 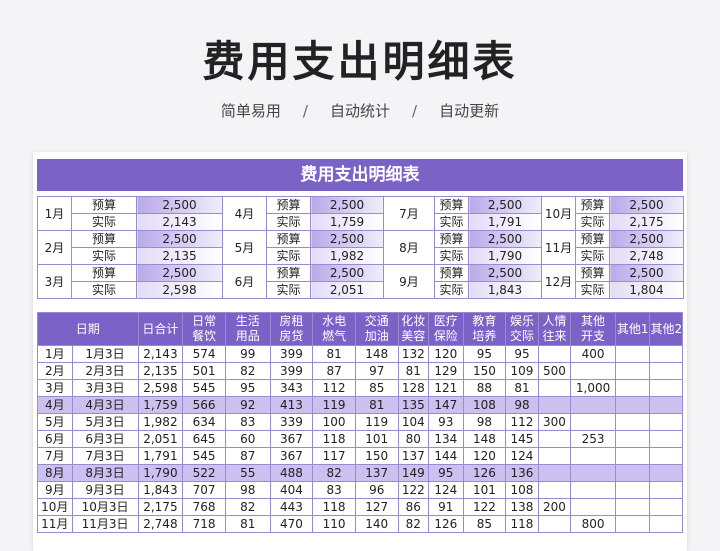 I want to click on table-cell: 470, so click(x=291, y=524).